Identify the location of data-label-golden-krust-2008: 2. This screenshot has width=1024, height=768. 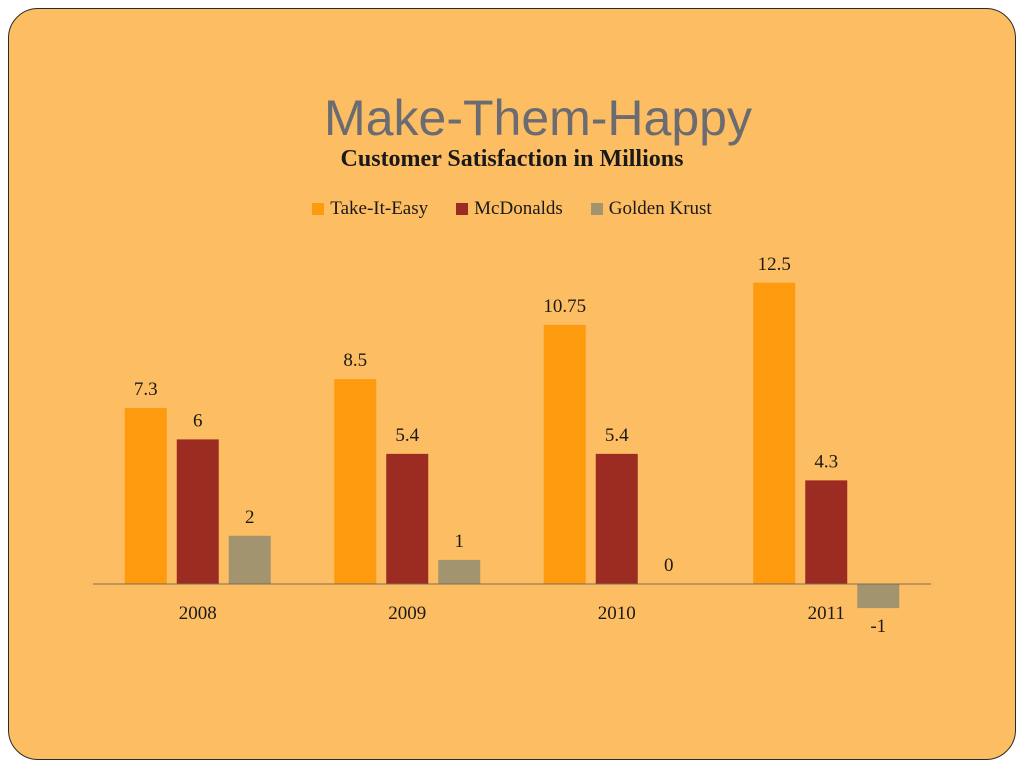
(250, 517).